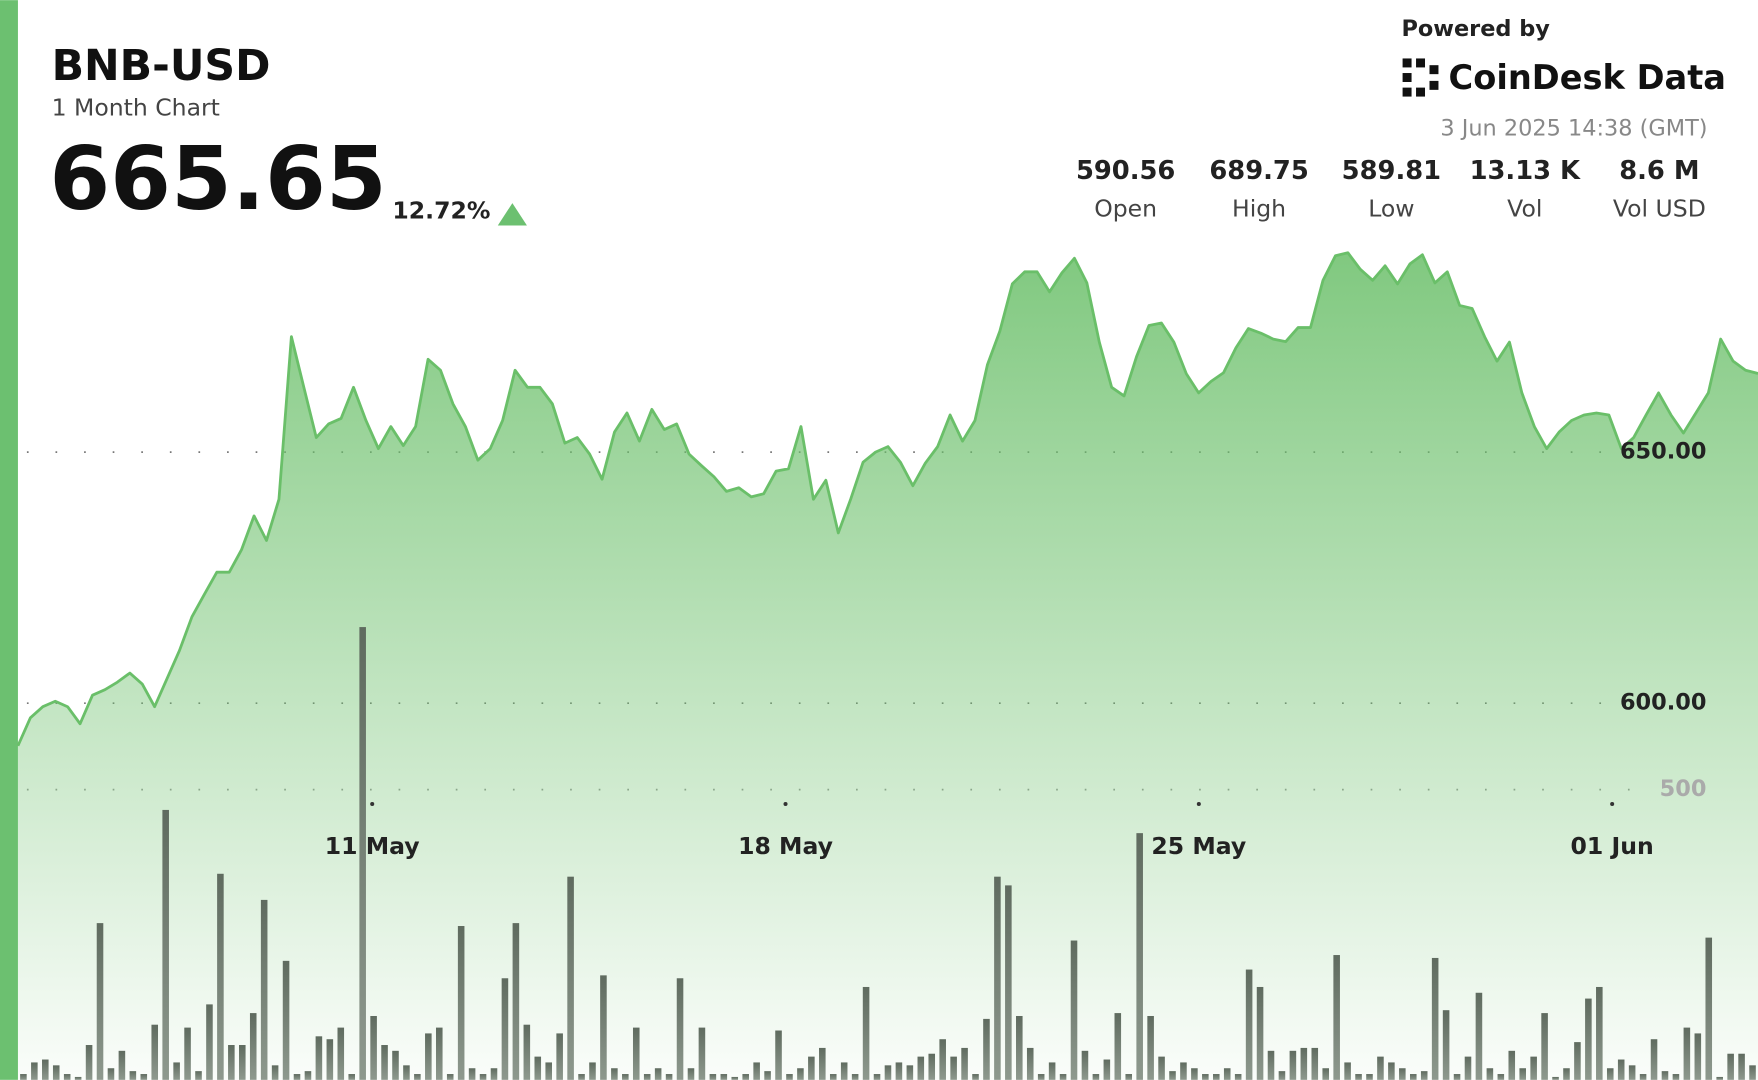  Describe the element at coordinates (1391, 171) in the screenshot. I see `stat-value: 589.81` at that location.